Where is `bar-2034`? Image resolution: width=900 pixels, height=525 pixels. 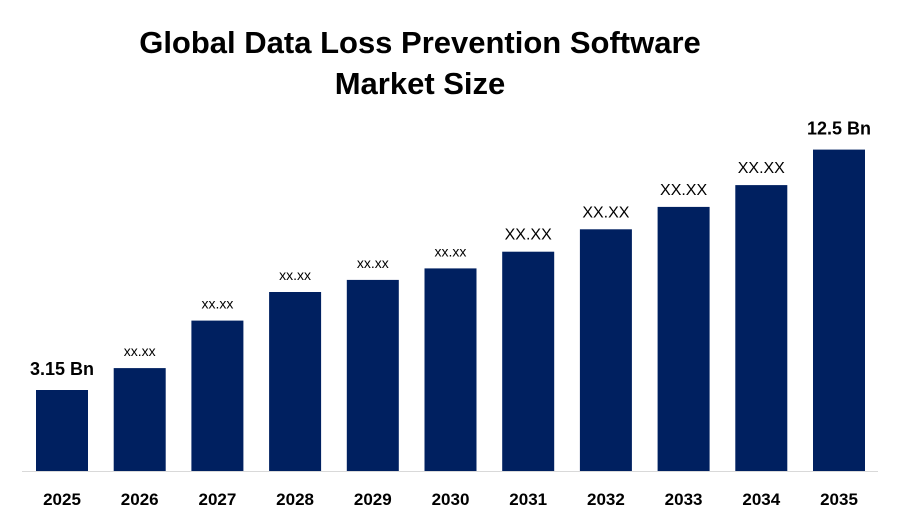
bar-2034 is located at coordinates (761, 328).